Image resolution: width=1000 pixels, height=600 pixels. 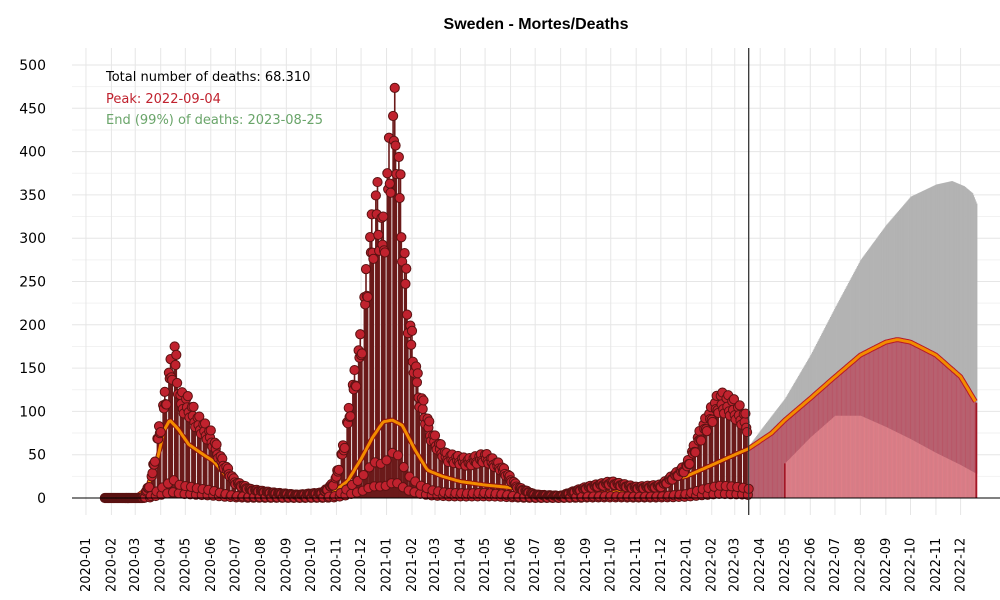 I want to click on x-tick-label: 2020-02, so click(x=111, y=565).